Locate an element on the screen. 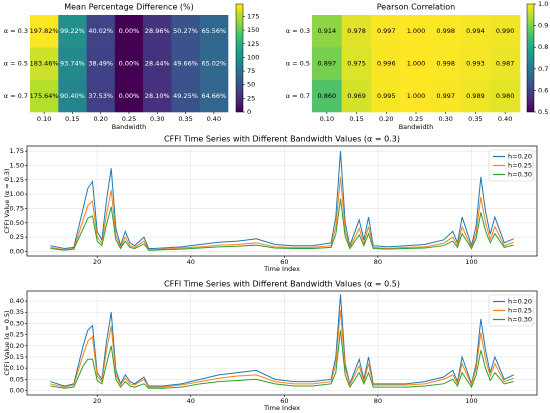 The image size is (550, 413). cell-label: 175.64% is located at coordinates (44, 96).